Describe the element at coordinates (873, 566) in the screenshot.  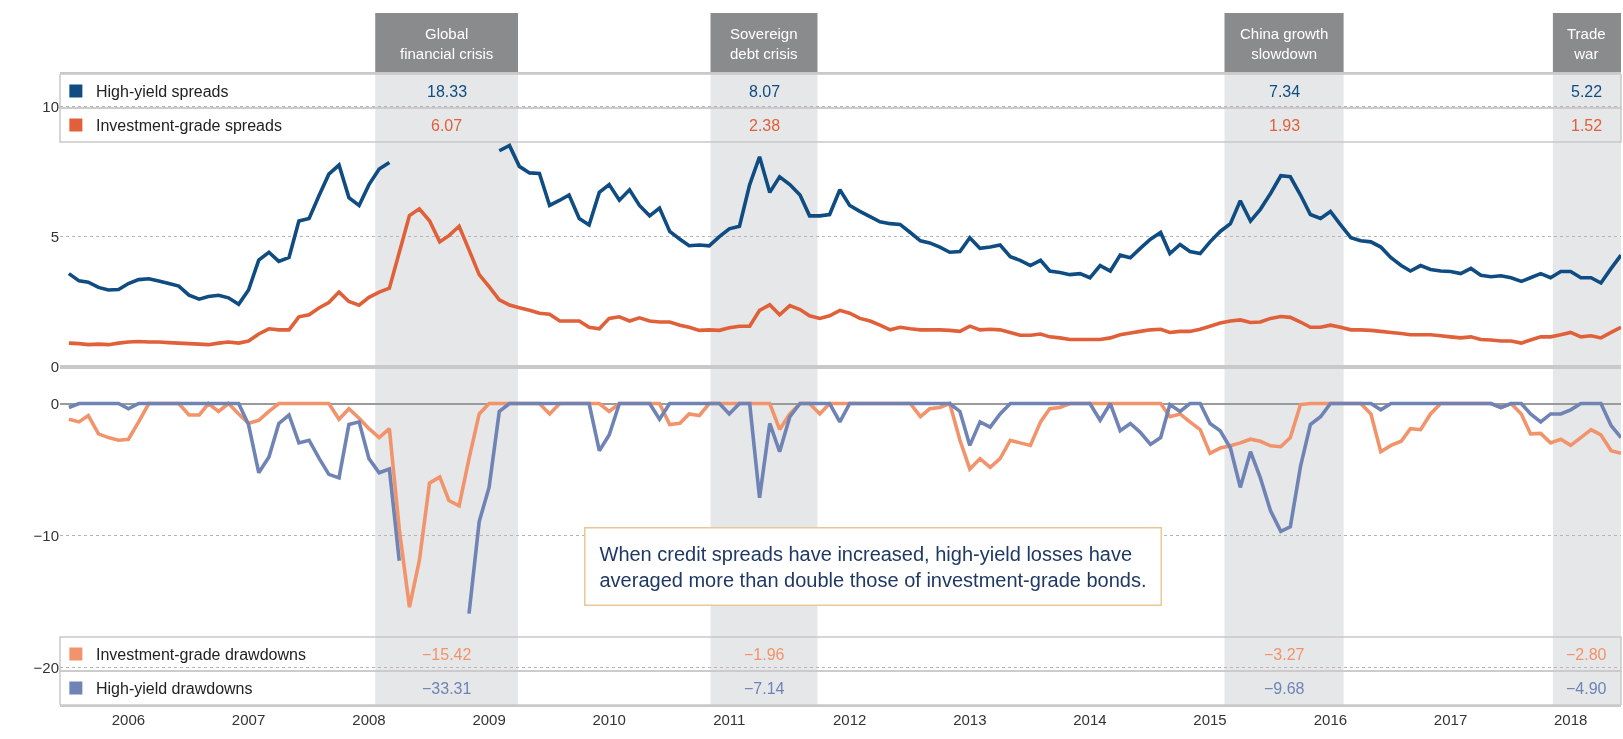
I see `annotation: When credit spreads have increased, high-yield losses have averaged more than double those of investment-grade bonds.` at that location.